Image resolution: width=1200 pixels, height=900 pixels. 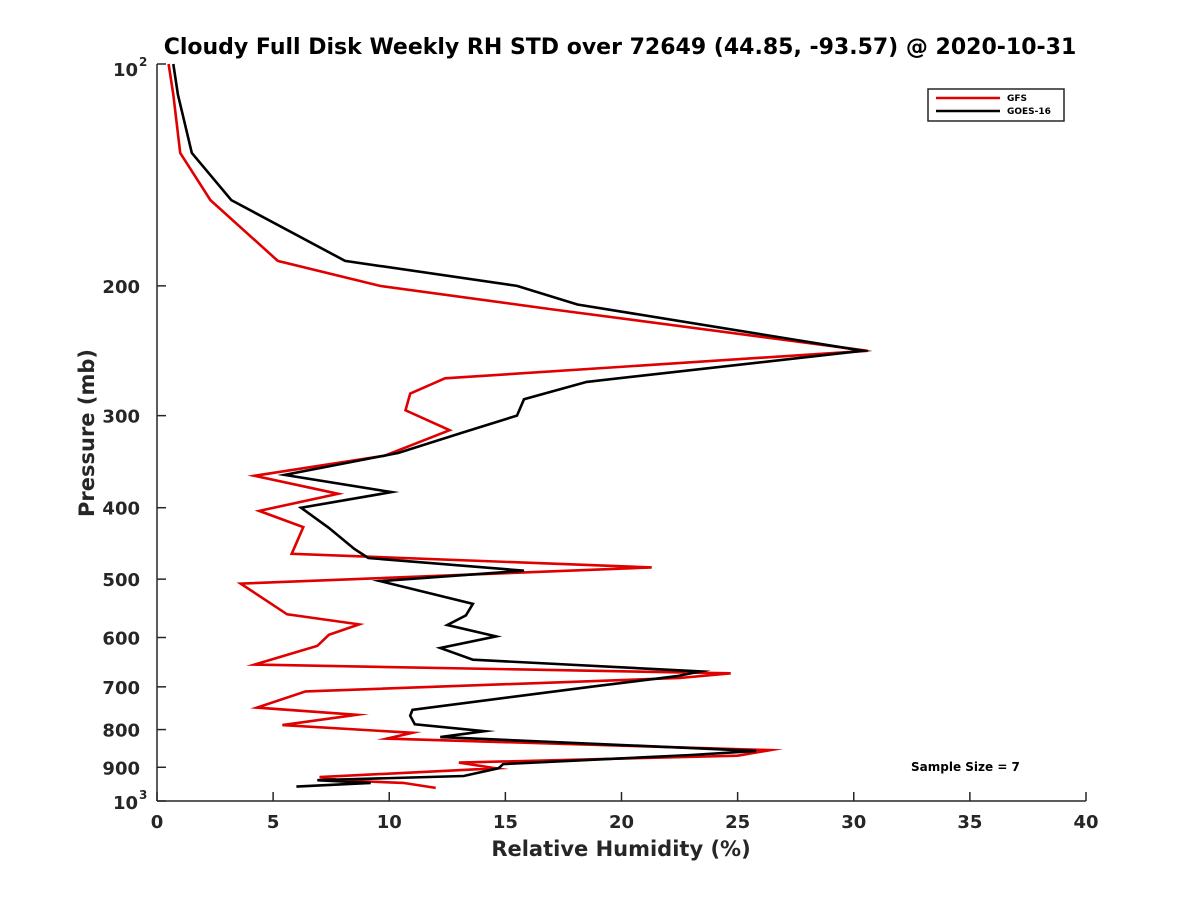 What do you see at coordinates (143, 62) in the screenshot?
I see `y-tick-label-top-exp: 2` at bounding box center [143, 62].